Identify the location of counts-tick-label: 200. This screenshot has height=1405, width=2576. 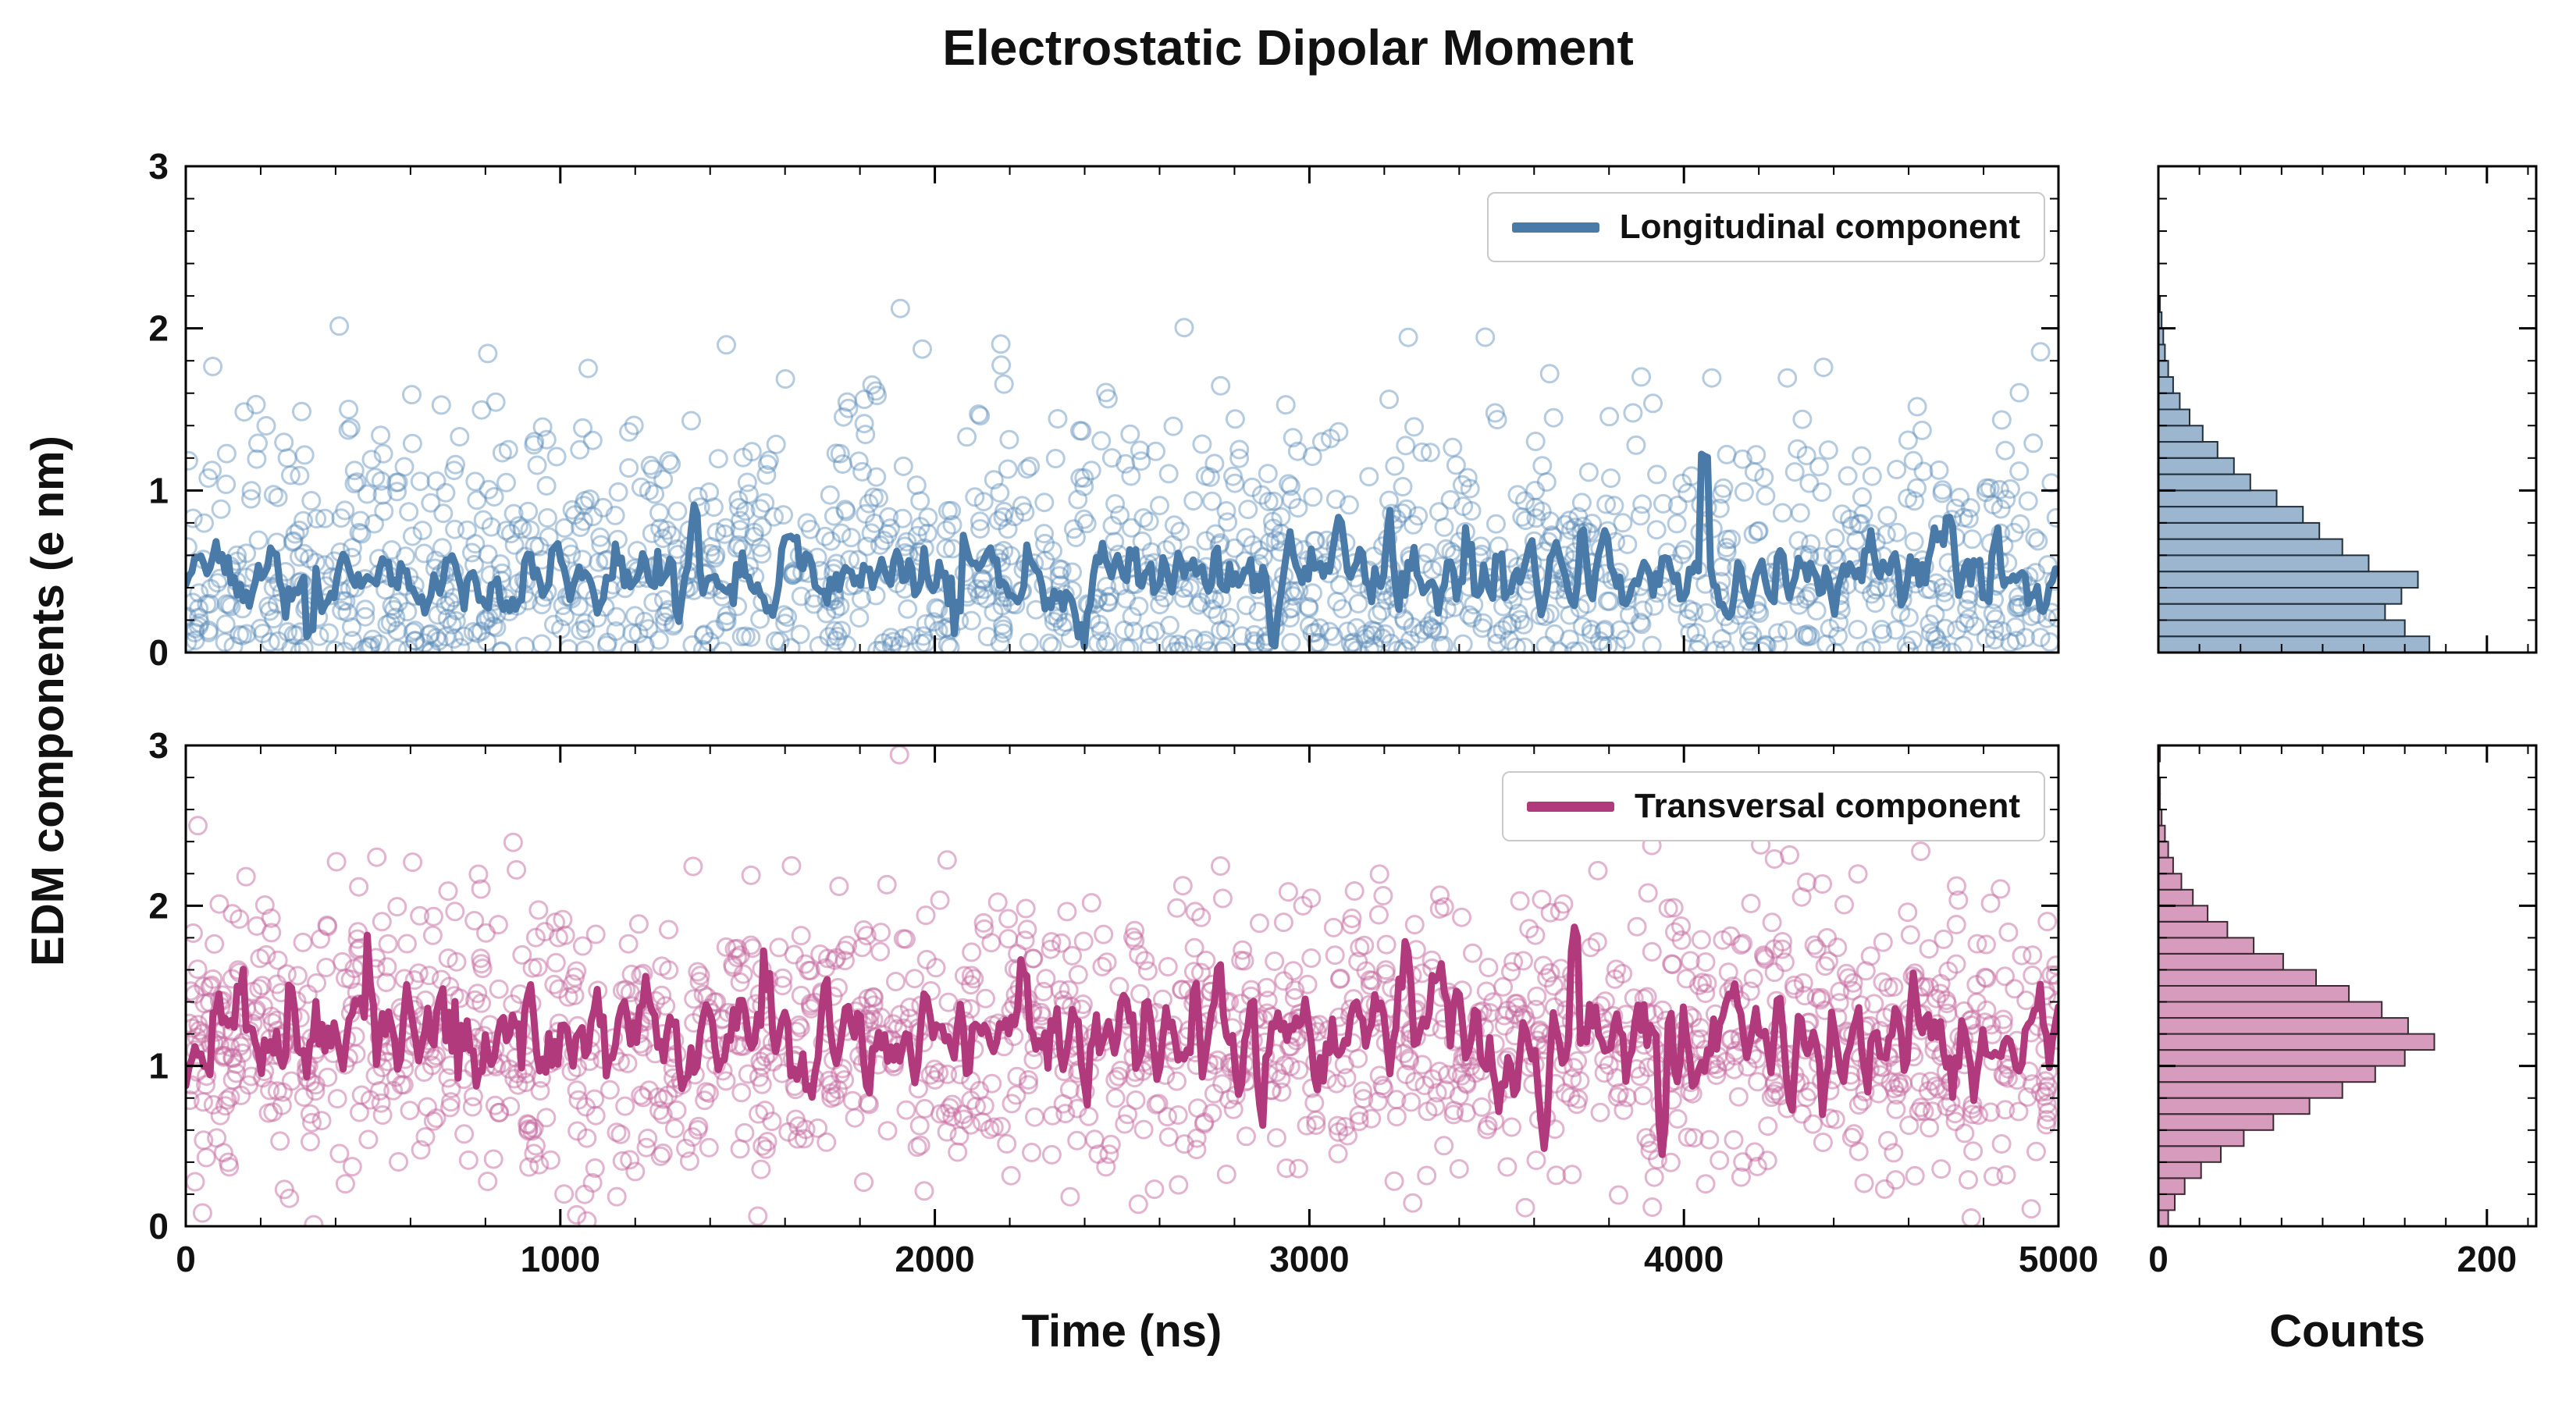
(2487, 1259).